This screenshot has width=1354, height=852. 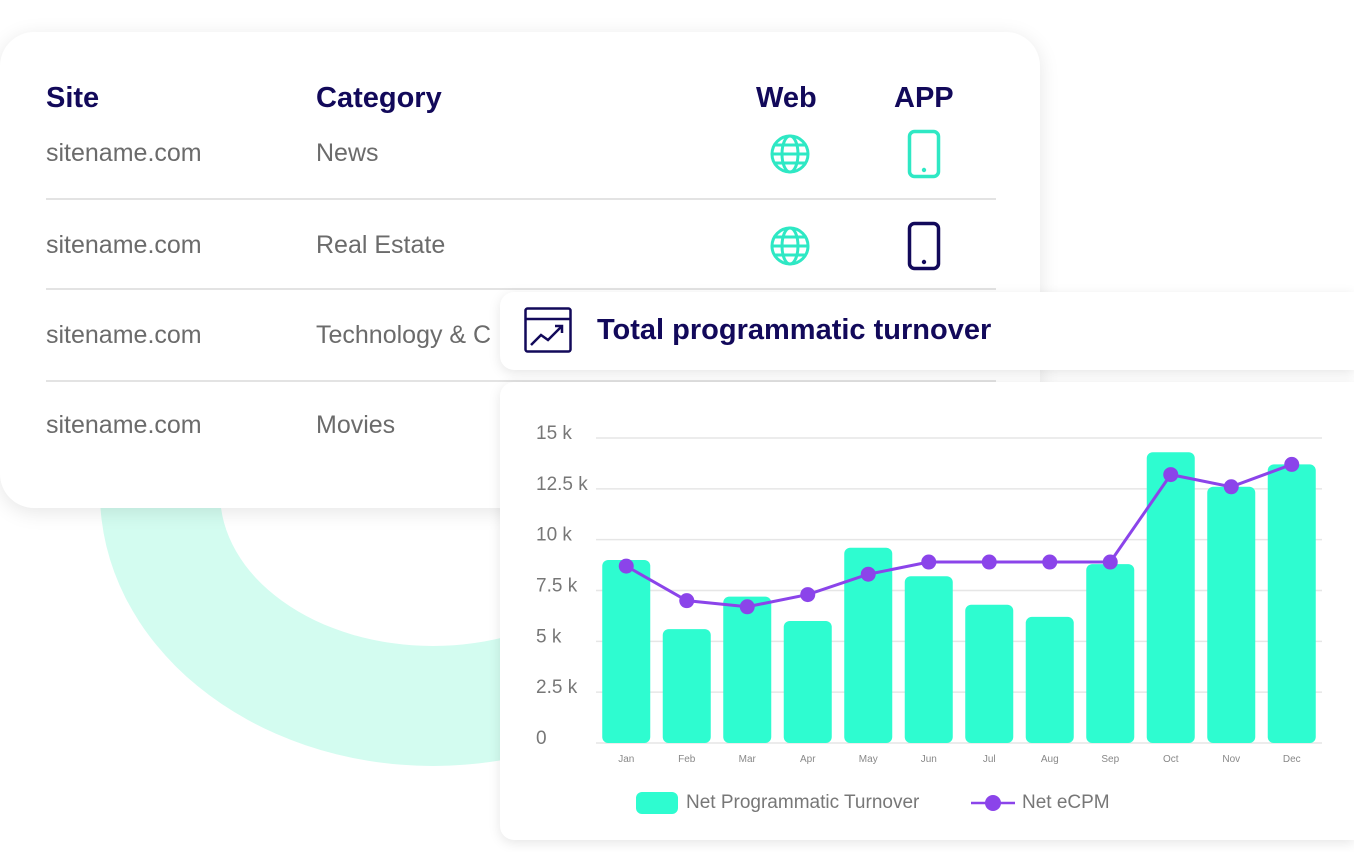 What do you see at coordinates (379, 98) in the screenshot?
I see `header-category: Category` at bounding box center [379, 98].